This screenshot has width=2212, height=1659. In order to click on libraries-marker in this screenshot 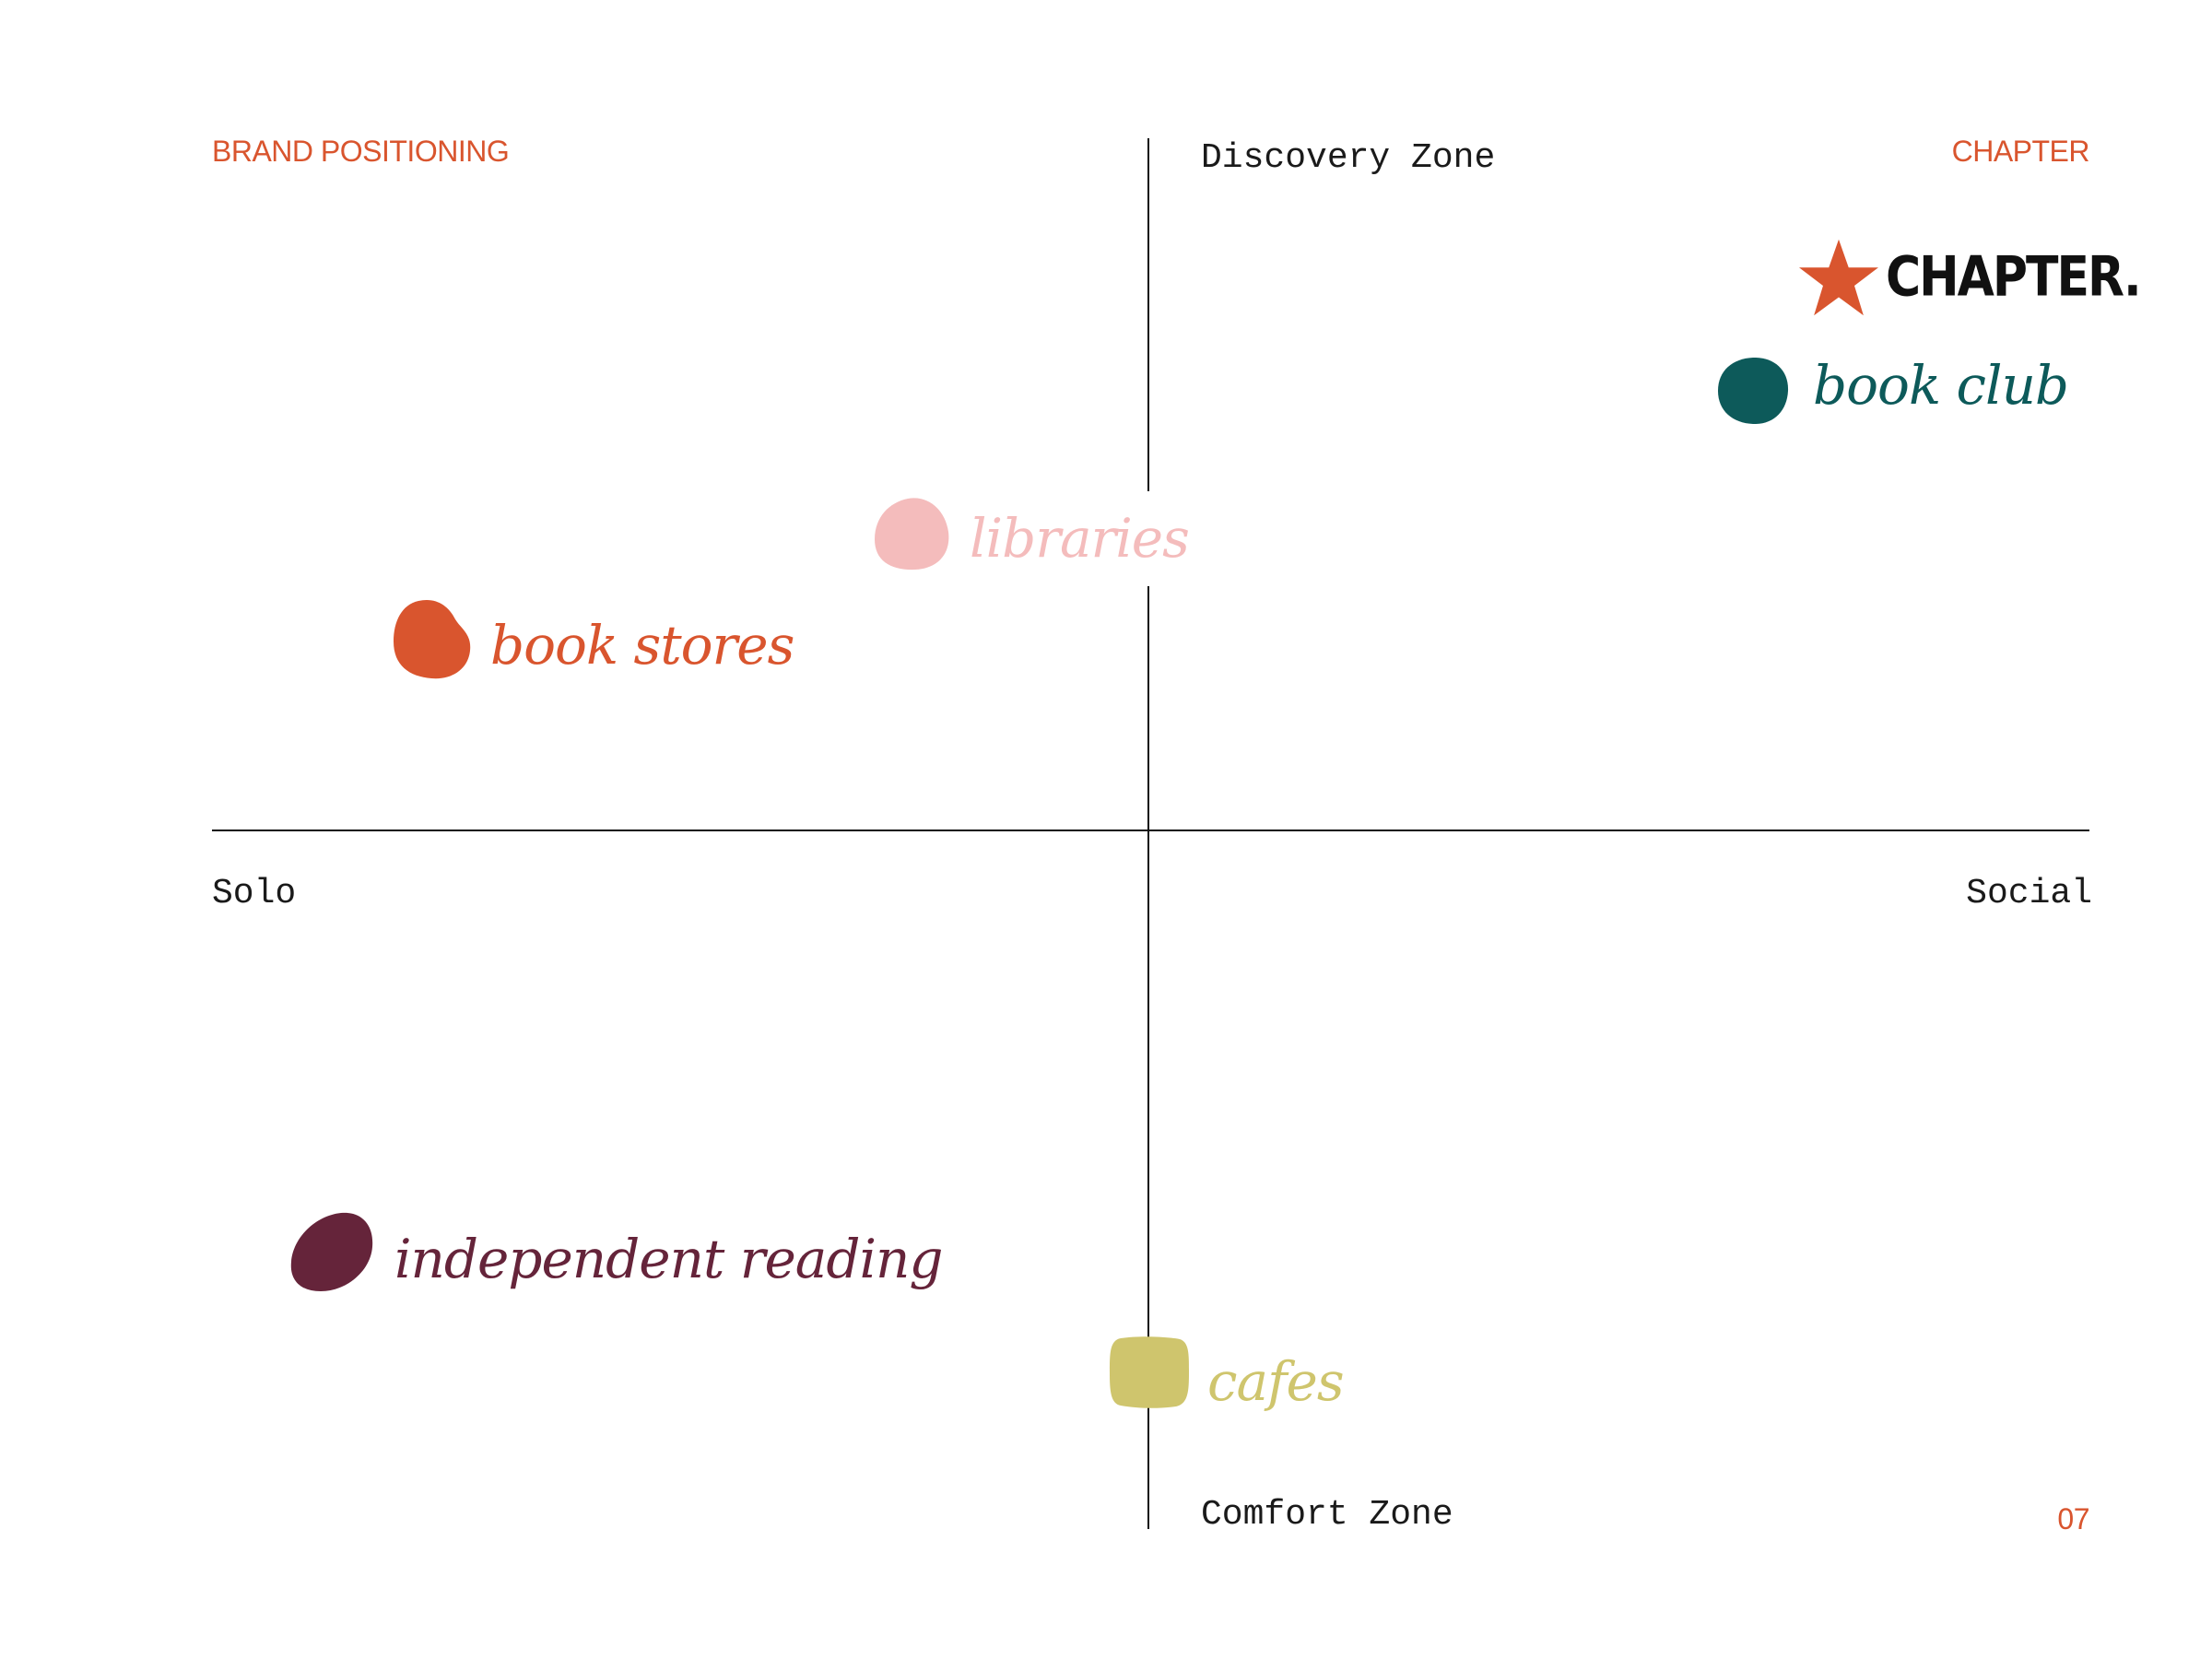, I will do `click(912, 534)`.